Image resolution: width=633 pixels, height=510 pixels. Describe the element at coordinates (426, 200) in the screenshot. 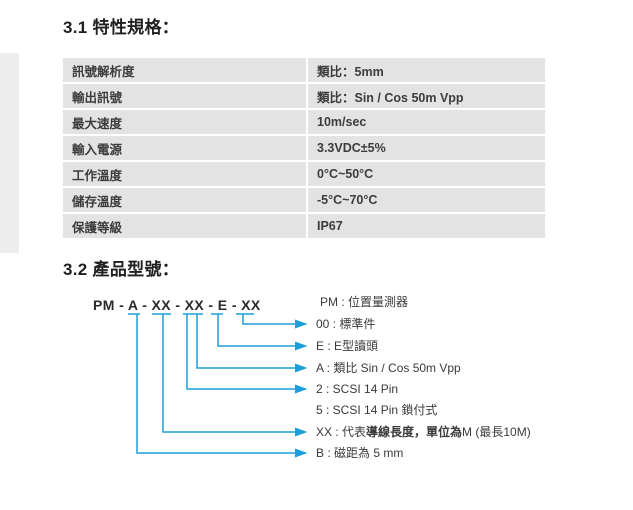

I see `spec-value: -5°C~70°C` at that location.